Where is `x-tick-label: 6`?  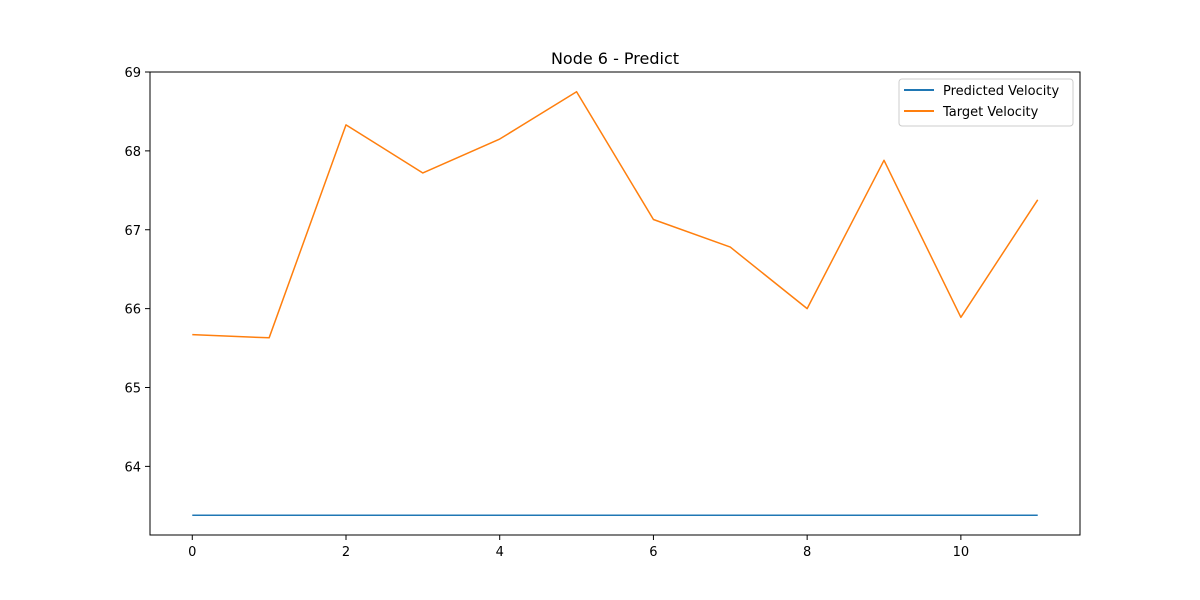 x-tick-label: 6 is located at coordinates (653, 552).